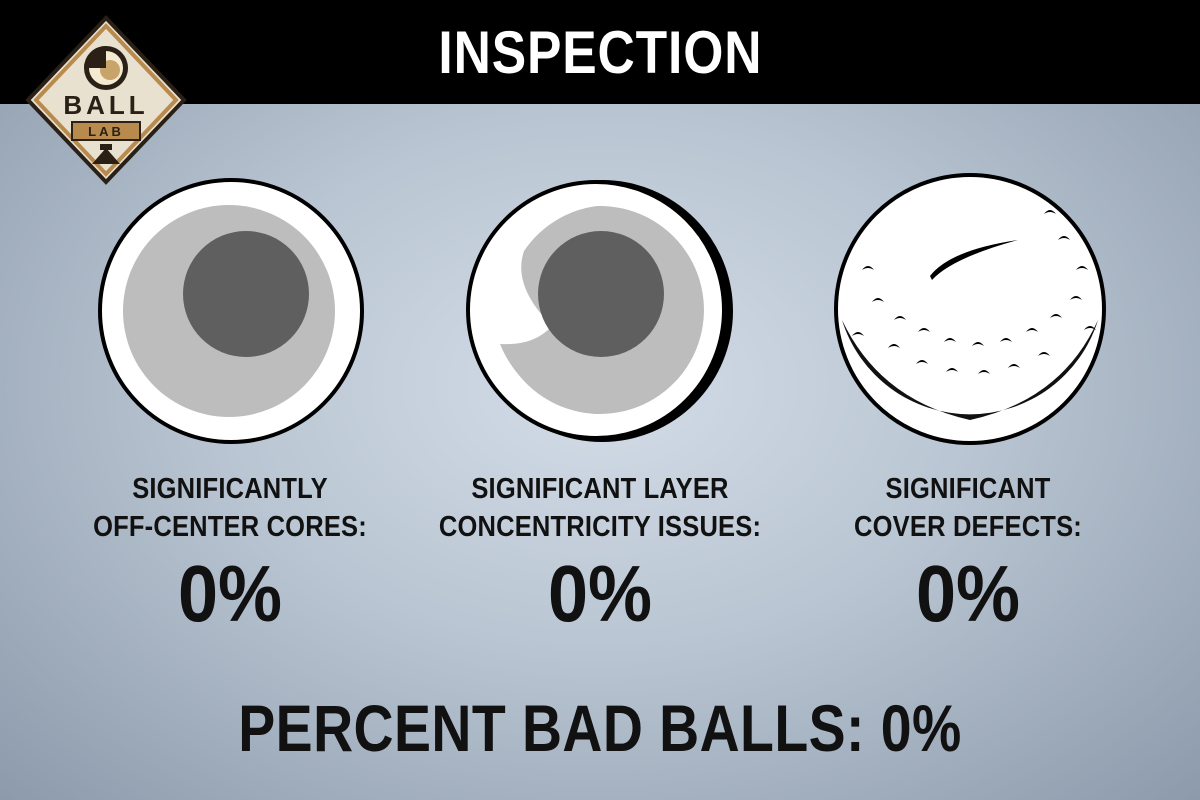  What do you see at coordinates (970, 309) in the screenshot?
I see `golf-ball-cover-defect-icon` at bounding box center [970, 309].